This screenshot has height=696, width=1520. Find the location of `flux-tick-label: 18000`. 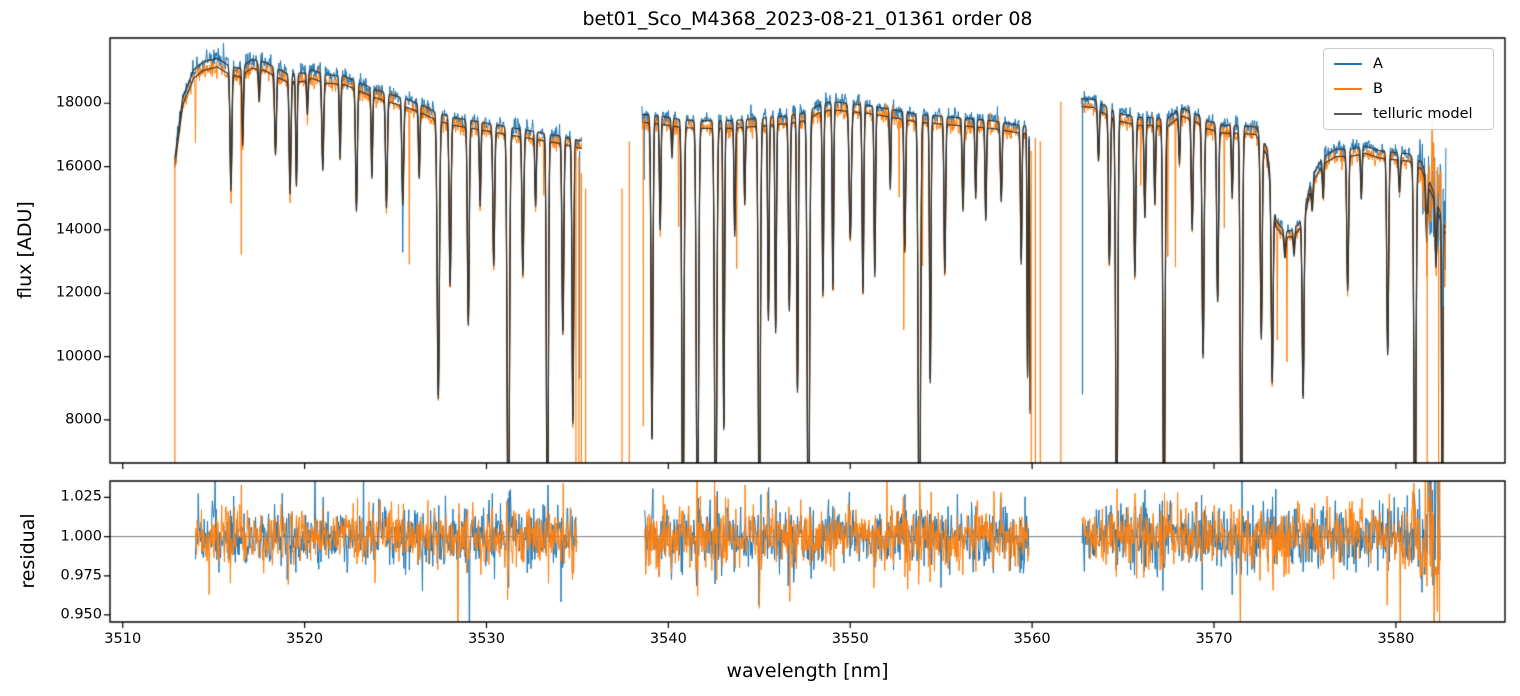

flux-tick-label: 18000 is located at coordinates (78, 102).